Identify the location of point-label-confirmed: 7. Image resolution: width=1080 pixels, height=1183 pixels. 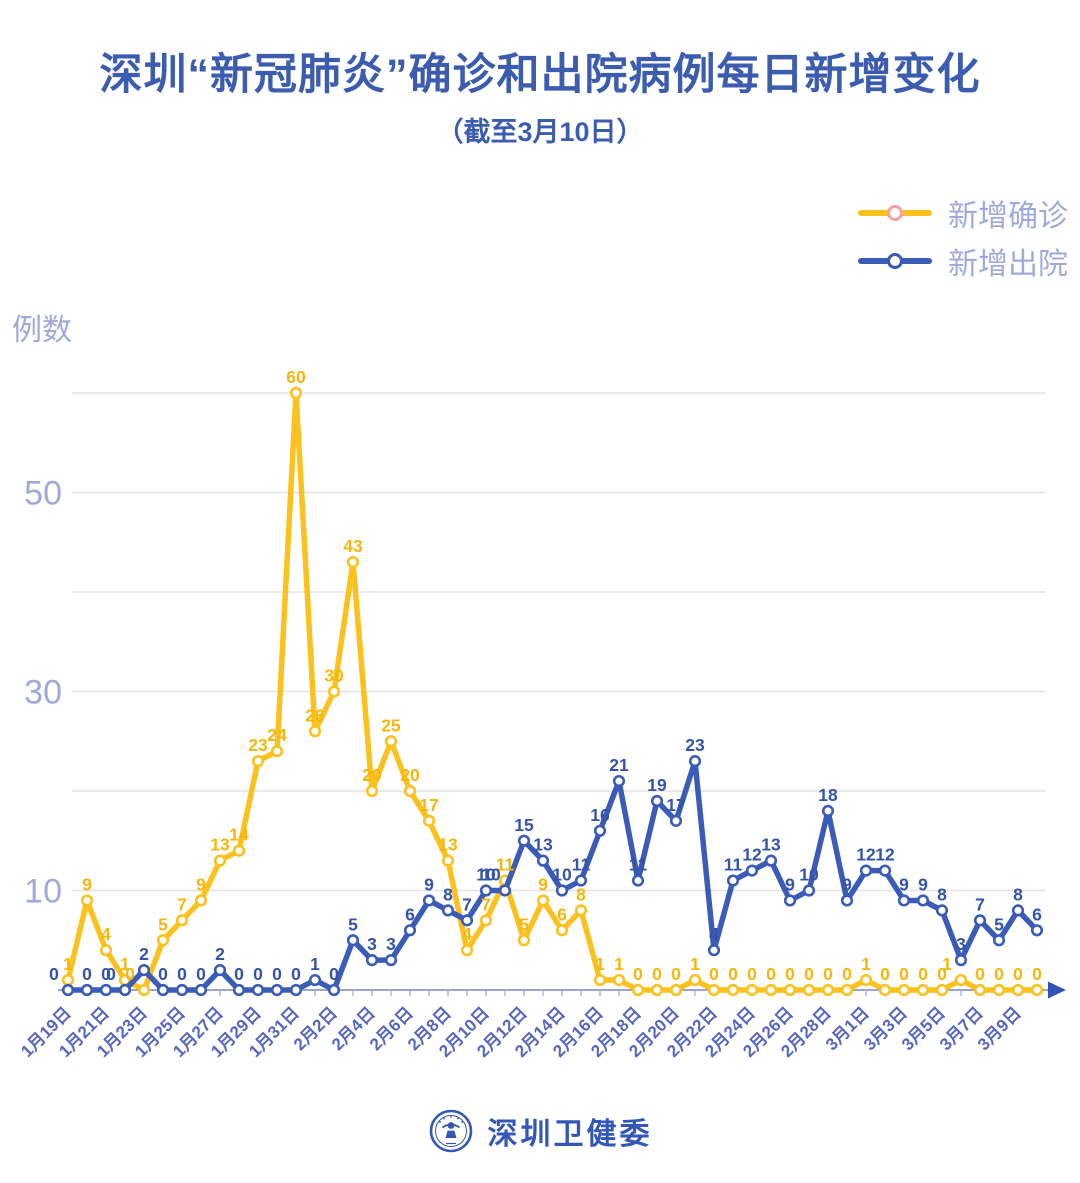
(182, 904).